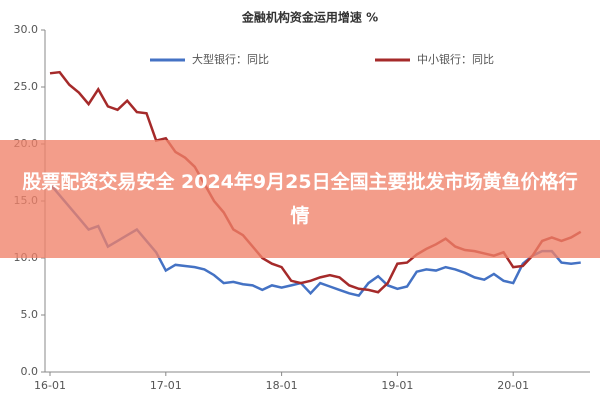 This screenshot has width=600, height=404. What do you see at coordinates (26, 86) in the screenshot?
I see `y-tick-label: 25.0` at bounding box center [26, 86].